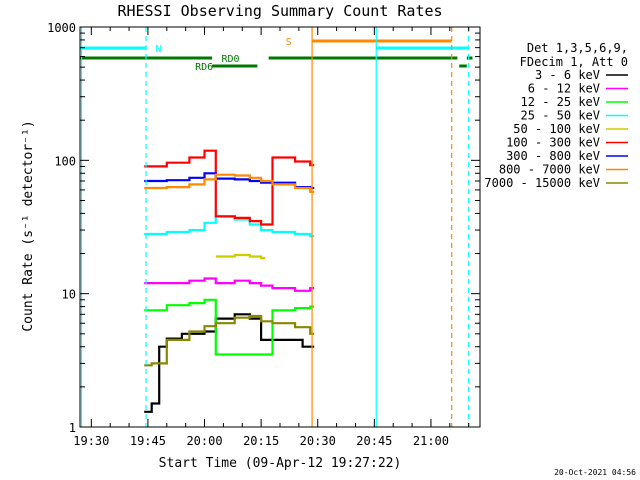 The height and width of the screenshot is (480, 640). What do you see at coordinates (574, 62) in the screenshot?
I see `legend-header-line-2: FDecim 1, Att 0` at bounding box center [574, 62].